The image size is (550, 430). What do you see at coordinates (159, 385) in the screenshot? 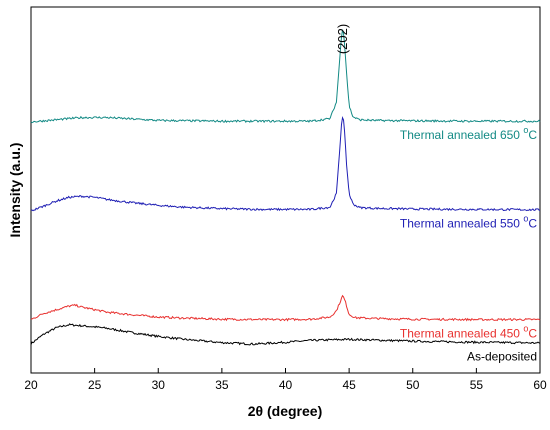
I see `x-tick-label: 30` at bounding box center [159, 385].